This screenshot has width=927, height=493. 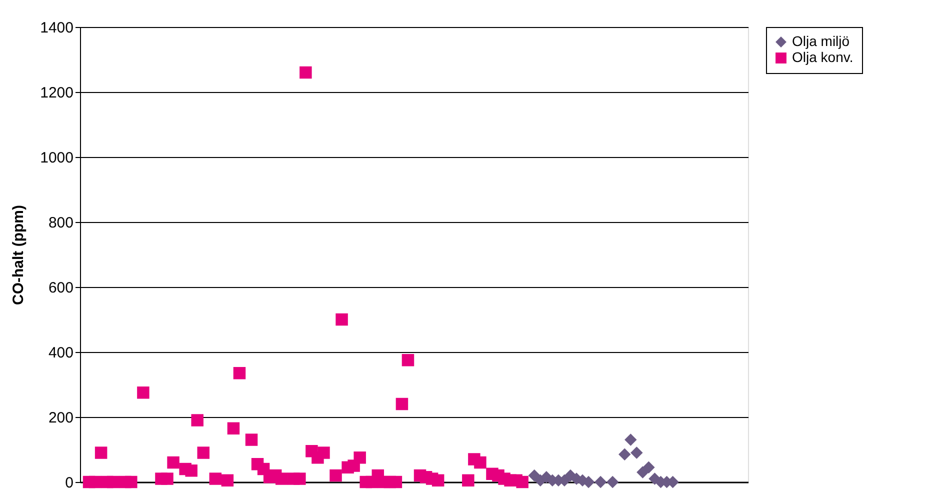 What do you see at coordinates (57, 158) in the screenshot?
I see `y-tick-label: 1000` at bounding box center [57, 158].